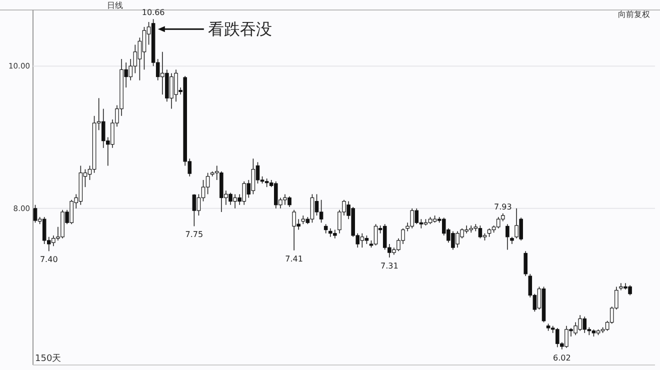  What do you see at coordinates (48, 358) in the screenshot?
I see `annotation: 150天` at bounding box center [48, 358].